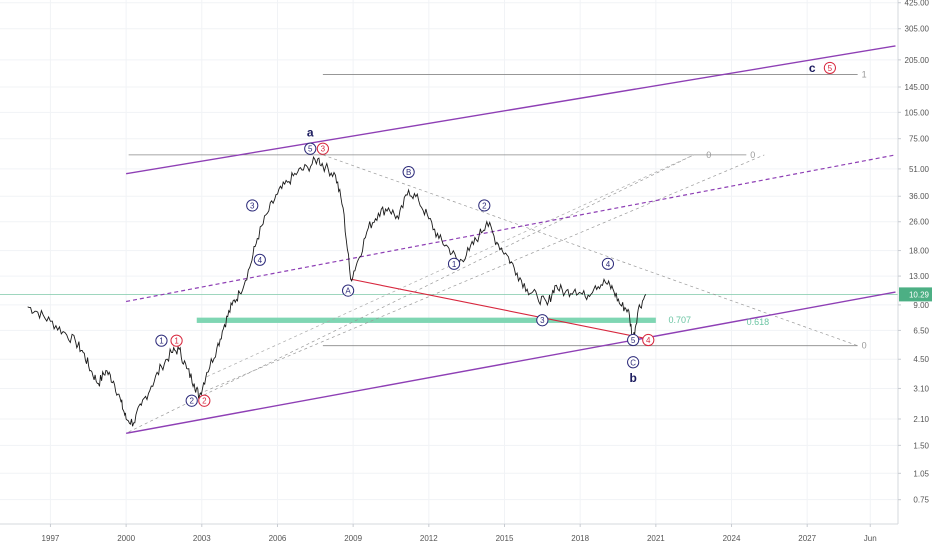 This screenshot has width=932, height=555. Describe the element at coordinates (921, 330) in the screenshot. I see `price-tick-label: 6.50` at that location.